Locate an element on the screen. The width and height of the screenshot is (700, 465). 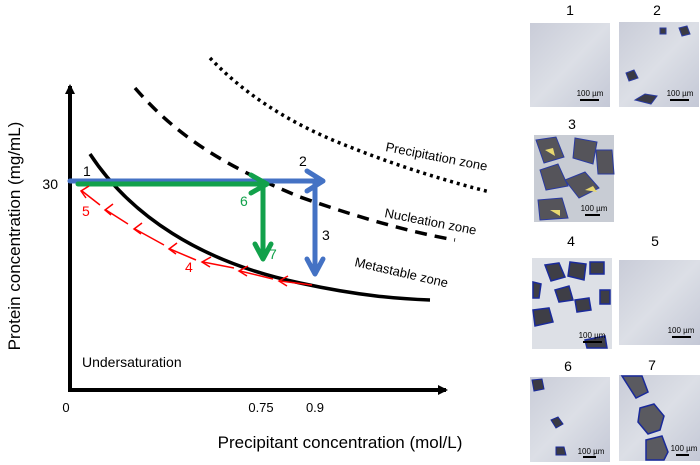
metastable-zone-label: Metastable zone is located at coordinates (401, 272).